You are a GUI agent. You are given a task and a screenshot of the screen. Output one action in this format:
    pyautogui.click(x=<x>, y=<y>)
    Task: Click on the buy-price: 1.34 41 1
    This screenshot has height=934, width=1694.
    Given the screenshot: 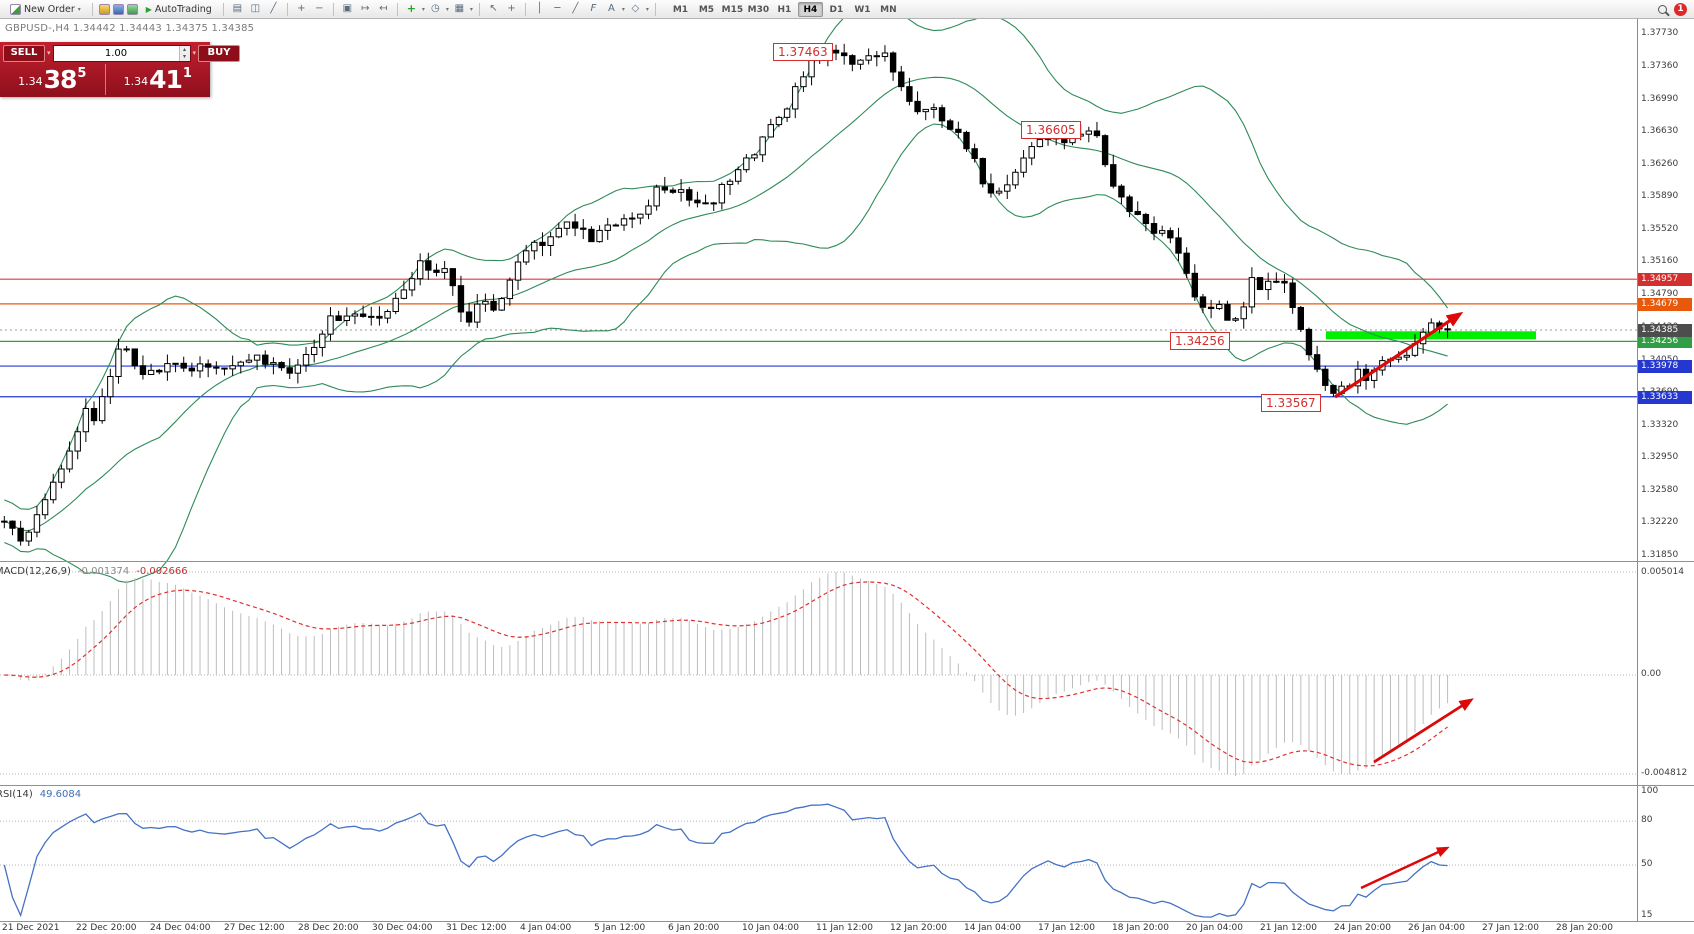 What is the action you would take?
    pyautogui.click(x=158, y=79)
    